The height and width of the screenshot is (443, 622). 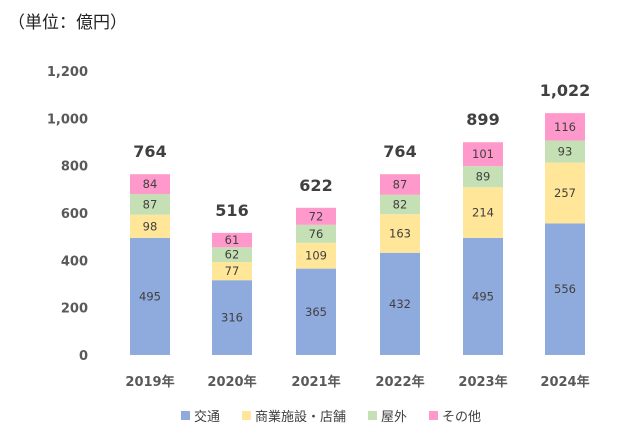 What do you see at coordinates (74, 214) in the screenshot?
I see `y-tick-label: 600` at bounding box center [74, 214].